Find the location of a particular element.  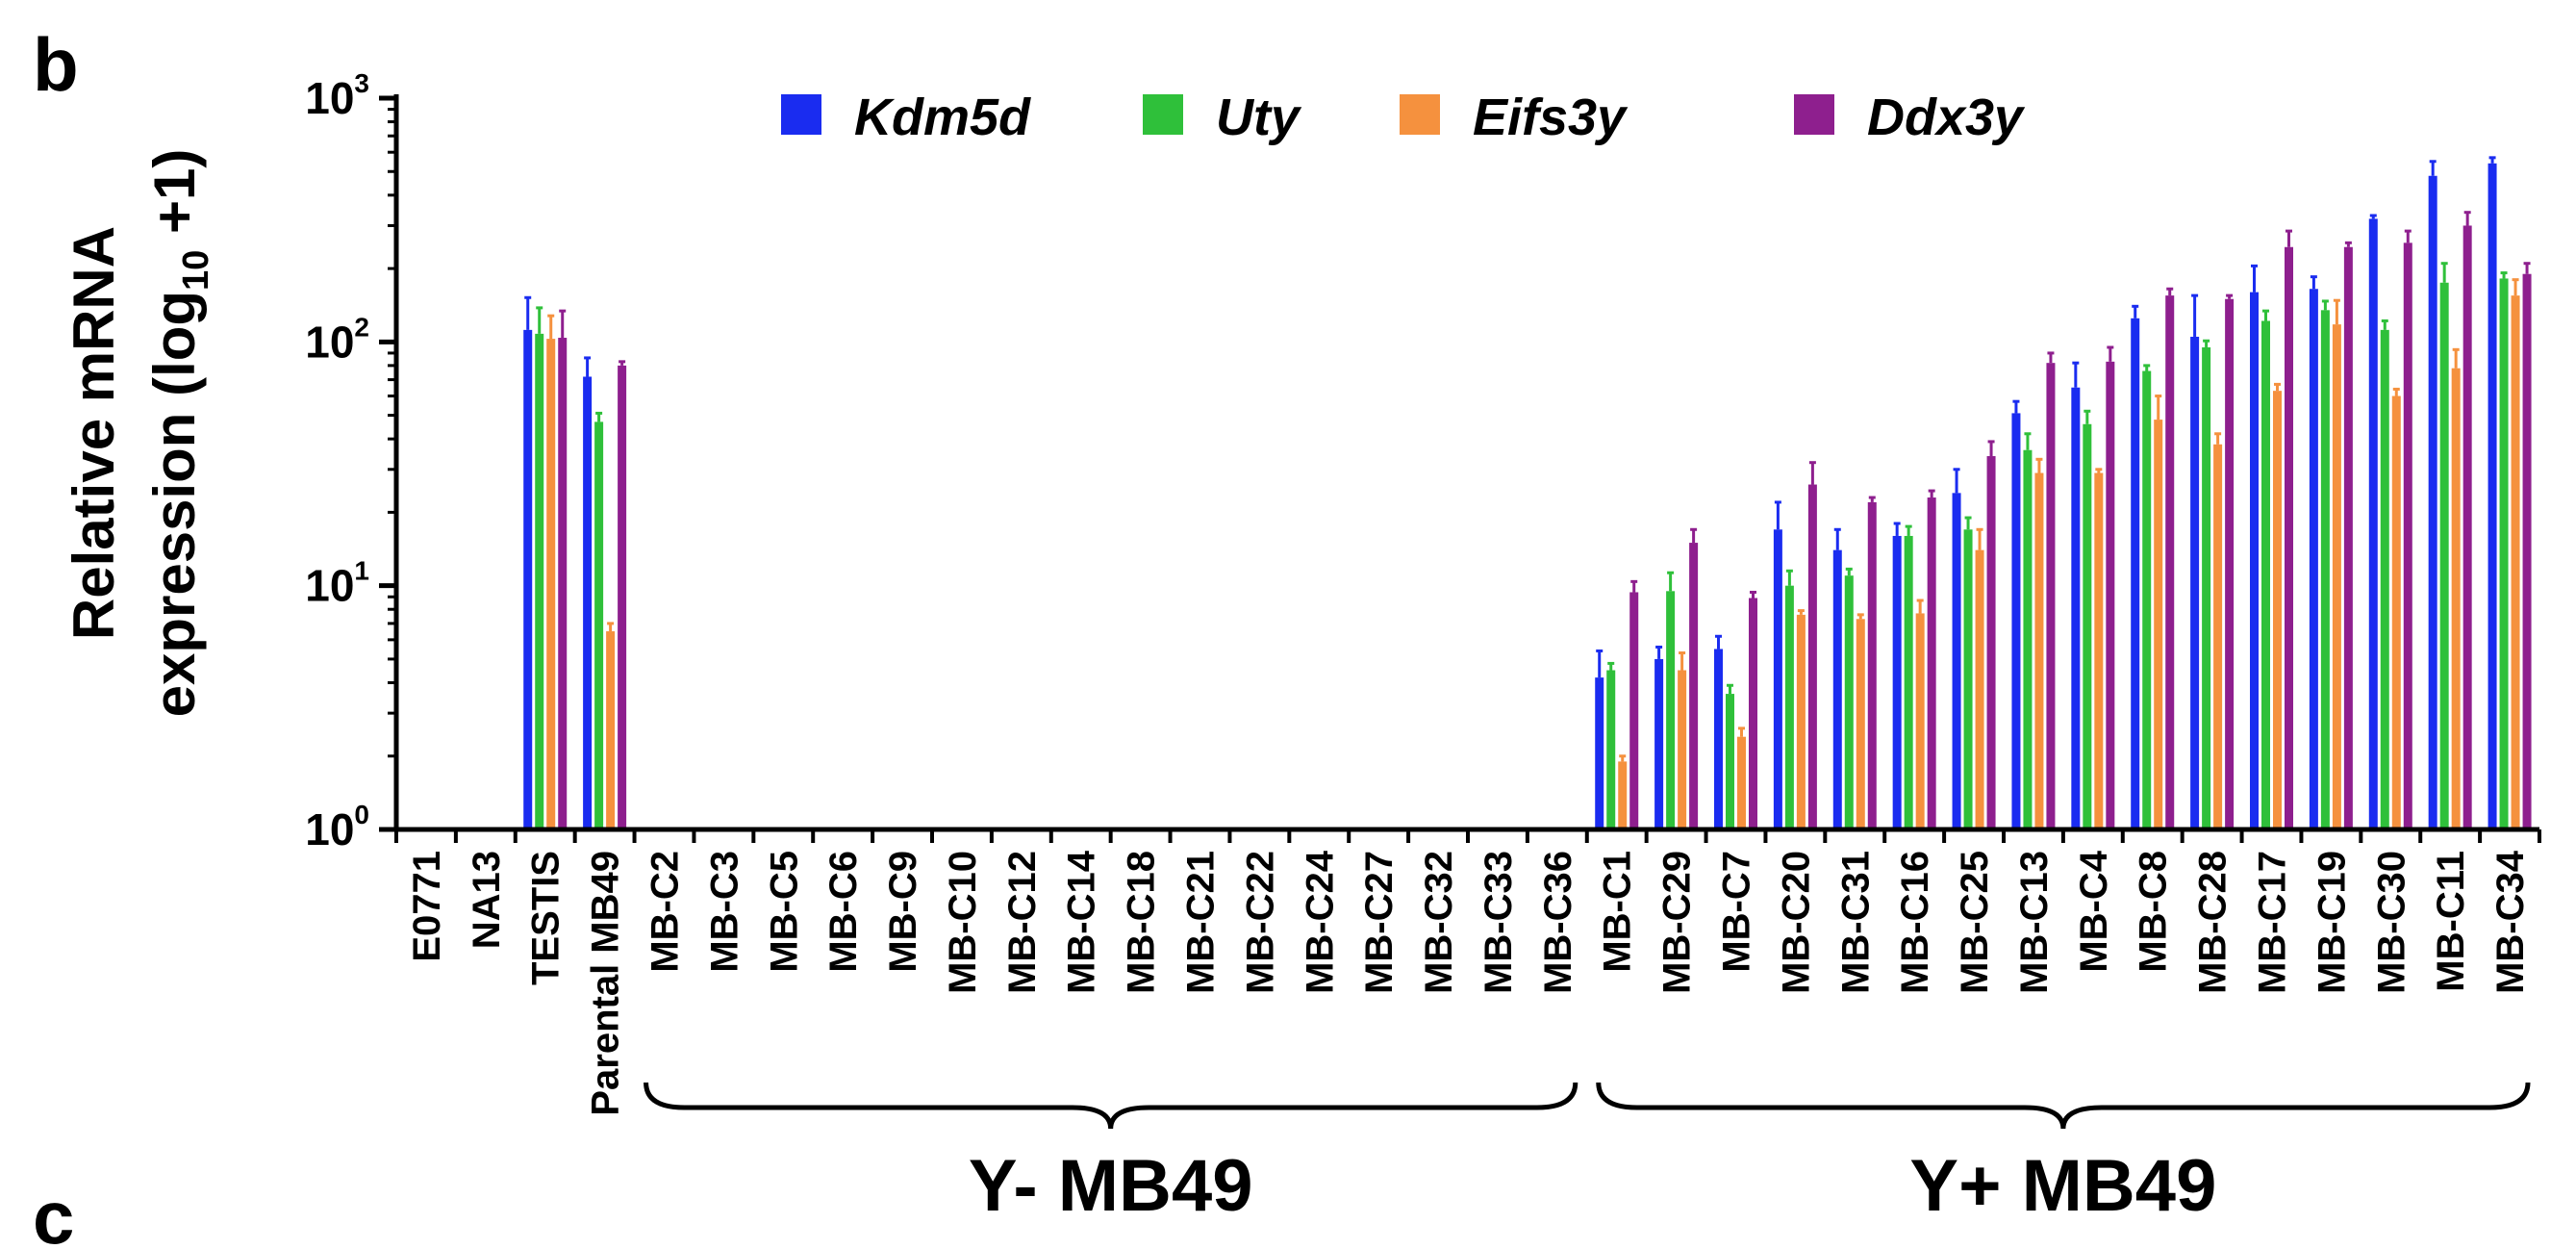

bar-eifs3y-mb-c4 is located at coordinates (2099, 650).